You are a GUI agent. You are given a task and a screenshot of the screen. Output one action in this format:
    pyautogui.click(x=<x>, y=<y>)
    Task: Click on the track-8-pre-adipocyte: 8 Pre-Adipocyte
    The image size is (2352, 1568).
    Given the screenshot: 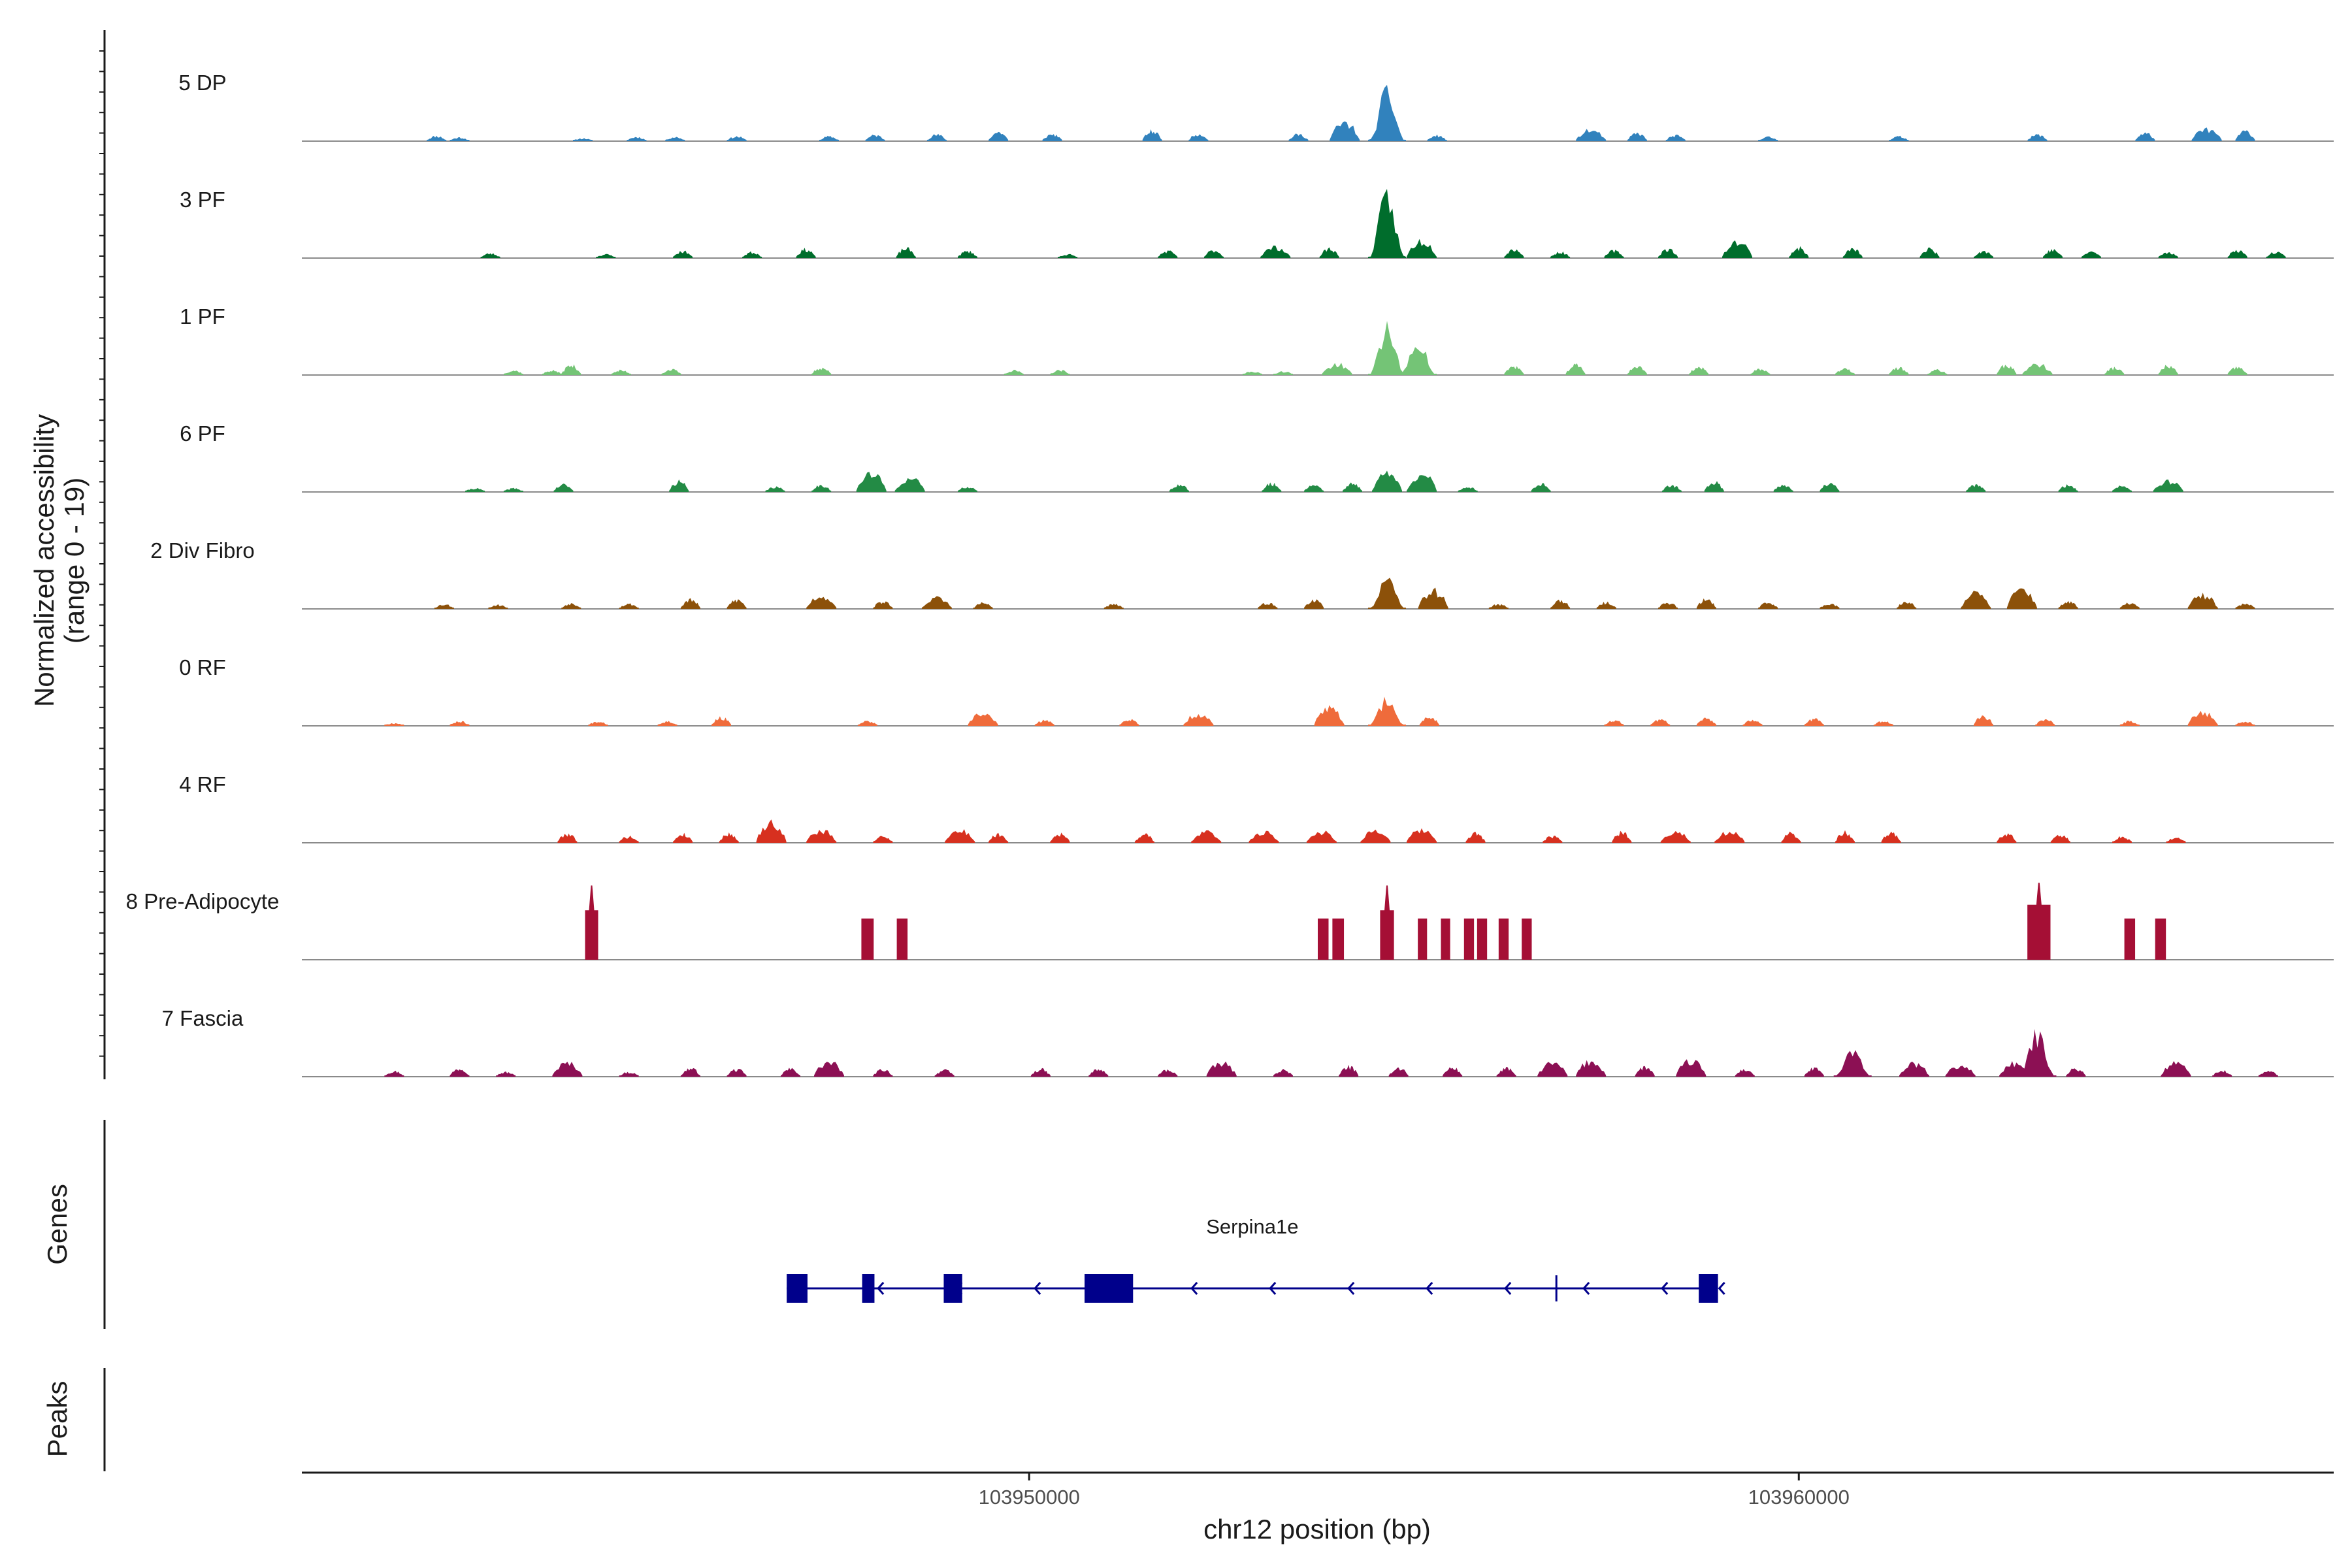 What is the action you would take?
    pyautogui.click(x=1230, y=921)
    